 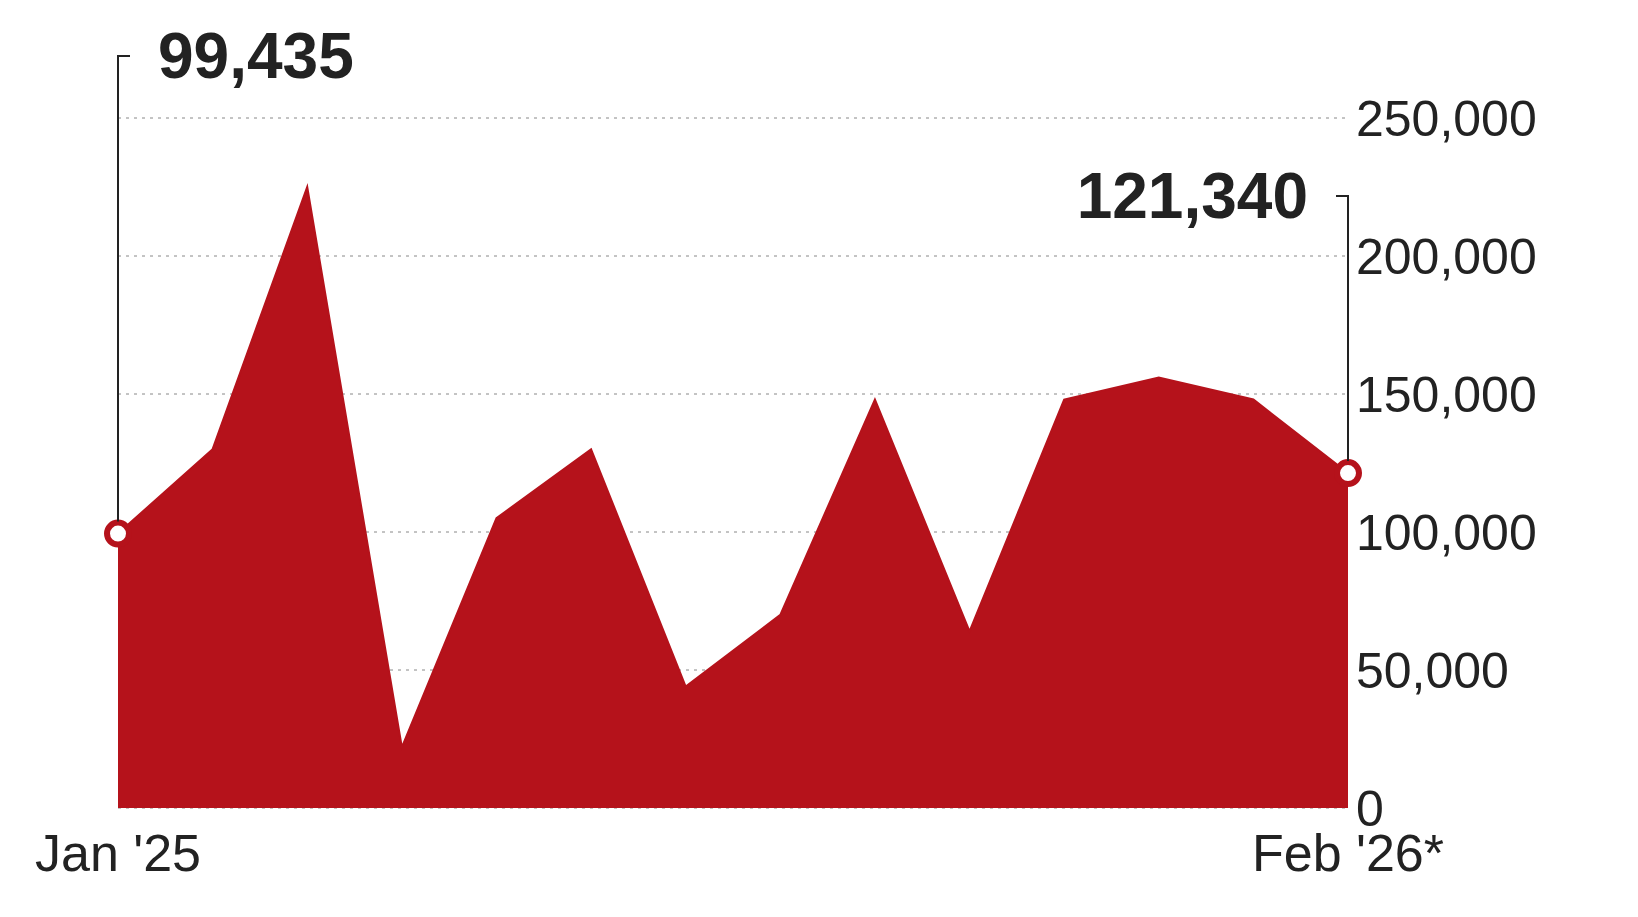 I want to click on y-tick-label: 250,000, so click(x=1446, y=118).